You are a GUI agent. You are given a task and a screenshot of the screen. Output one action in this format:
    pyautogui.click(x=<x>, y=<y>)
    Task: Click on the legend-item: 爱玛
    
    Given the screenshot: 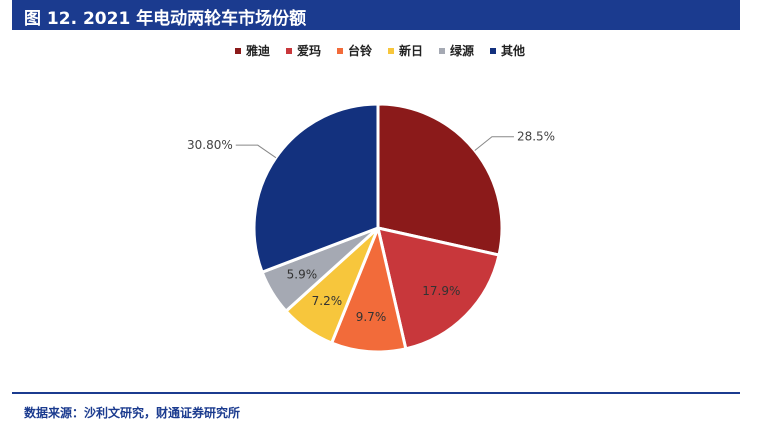 What is the action you would take?
    pyautogui.click(x=303, y=50)
    